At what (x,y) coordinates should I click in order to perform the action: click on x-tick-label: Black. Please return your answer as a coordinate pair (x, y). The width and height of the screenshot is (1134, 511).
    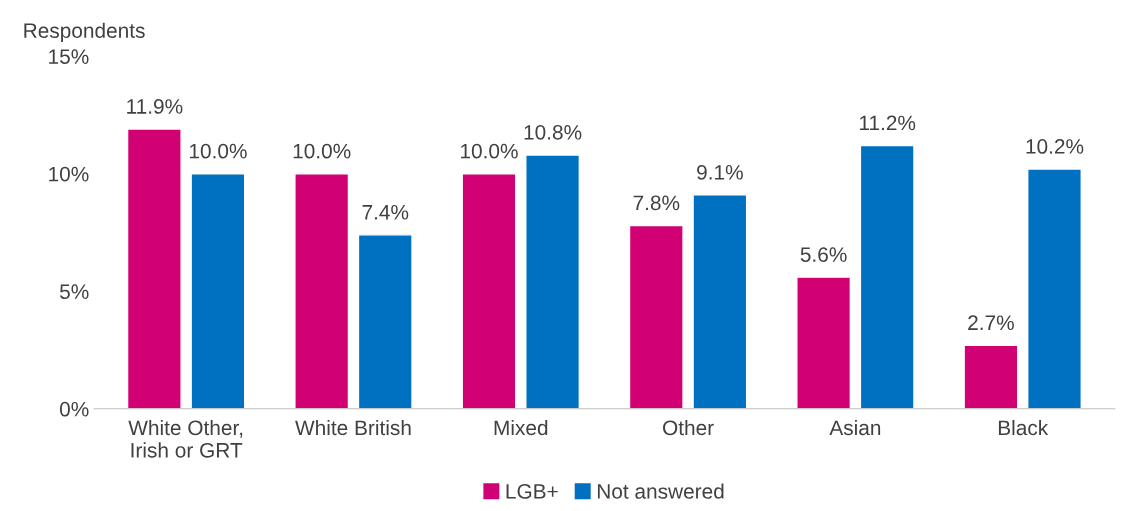
    Looking at the image, I should click on (1023, 427).